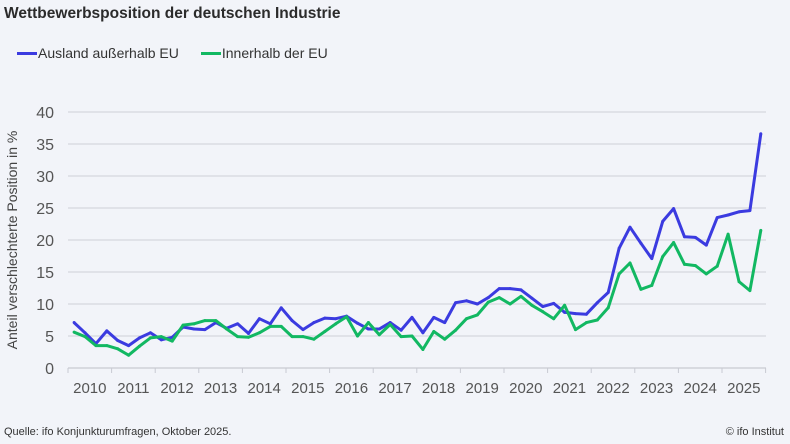 The width and height of the screenshot is (790, 444). What do you see at coordinates (108, 53) in the screenshot?
I see `legend-label-ausland: Ausland außerhalb EU` at bounding box center [108, 53].